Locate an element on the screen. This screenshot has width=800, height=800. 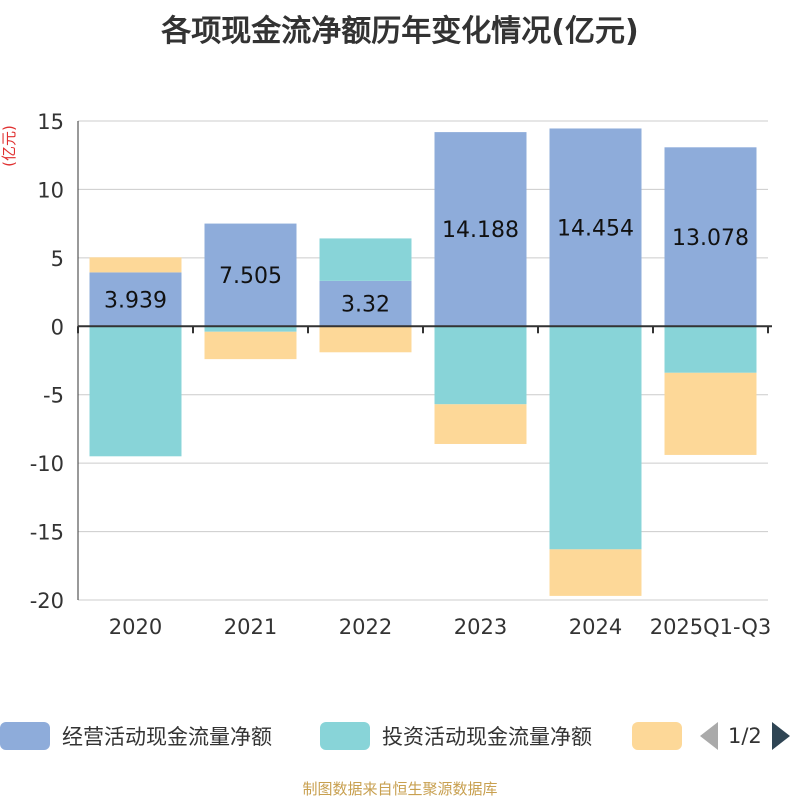
data-label: 14.188 is located at coordinates (480, 230).